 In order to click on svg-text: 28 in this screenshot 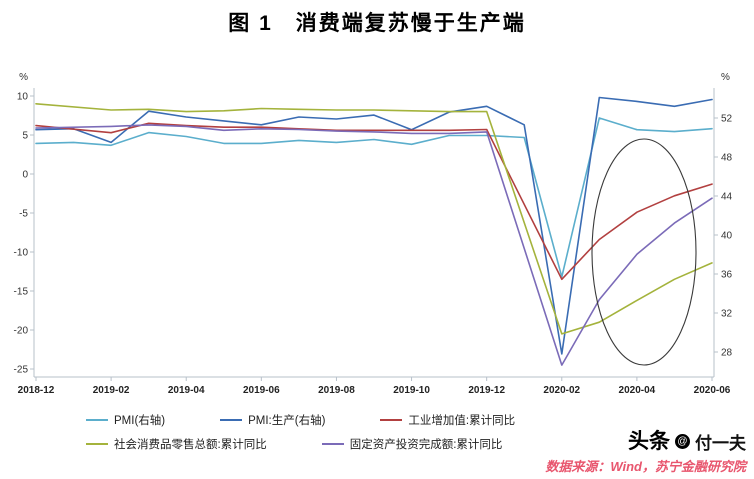, I will do `click(727, 353)`.